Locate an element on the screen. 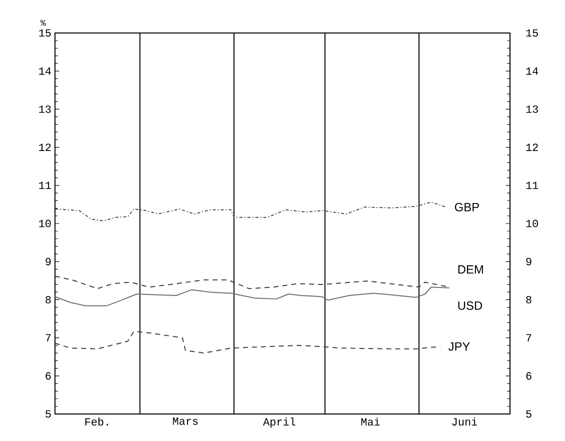  x-tick-label: Mars is located at coordinates (185, 421).